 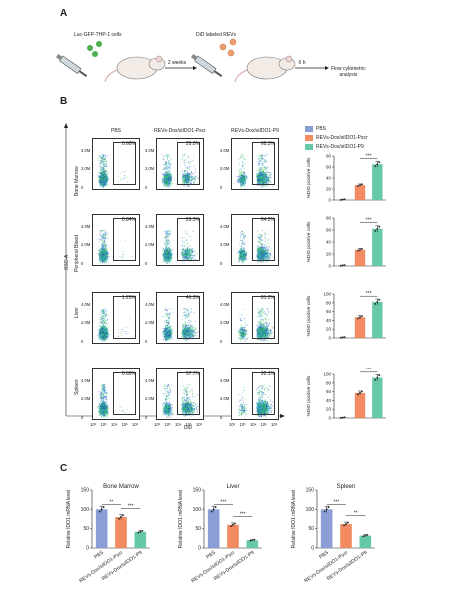 What do you see at coordinates (67, 262) in the screenshot?
I see `ssc-axis-label: SSC-A` at bounding box center [67, 262].